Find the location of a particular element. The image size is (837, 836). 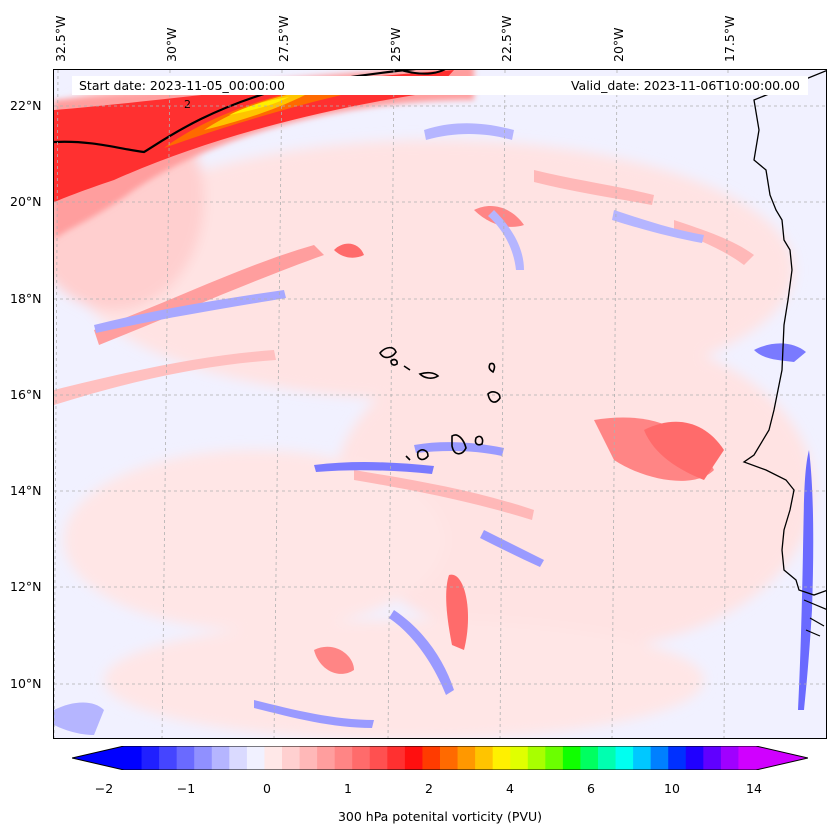

cb-tick-label: 2 is located at coordinates (429, 788).